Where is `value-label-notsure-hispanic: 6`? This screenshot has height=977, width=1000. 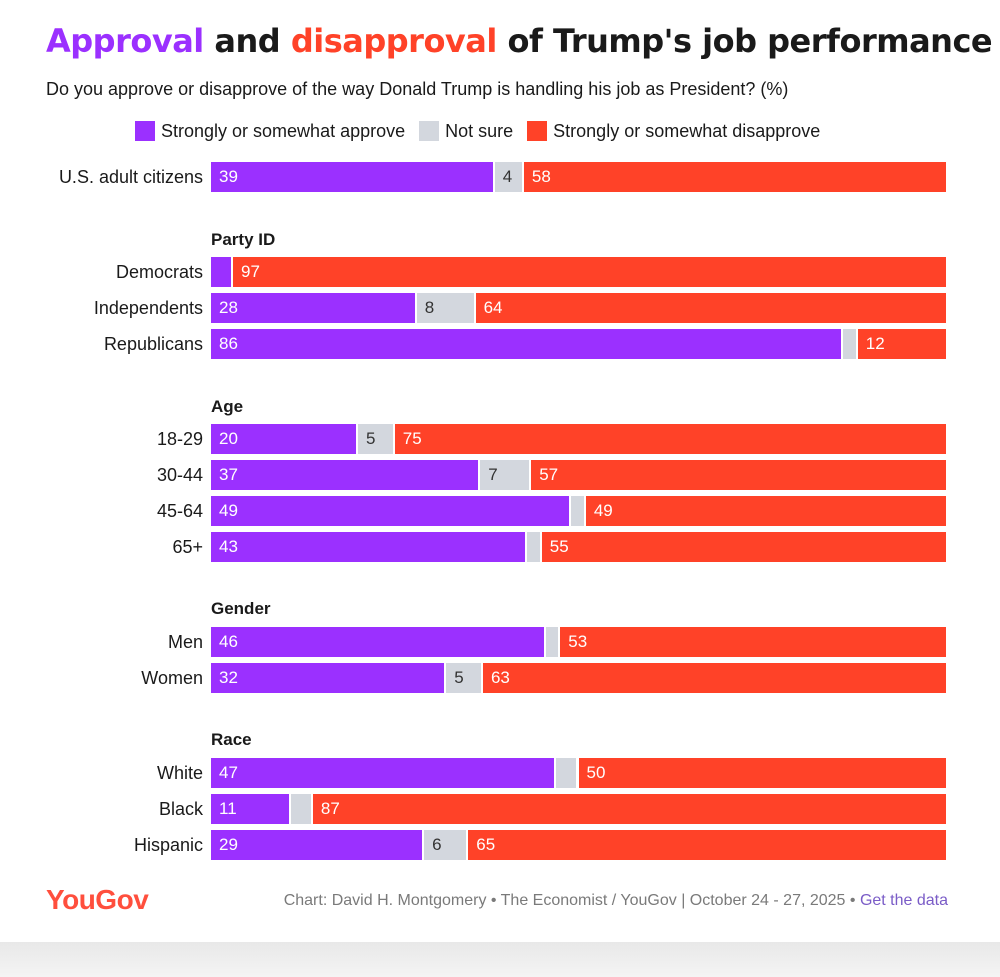
value-label-notsure-hispanic: 6 is located at coordinates (437, 844).